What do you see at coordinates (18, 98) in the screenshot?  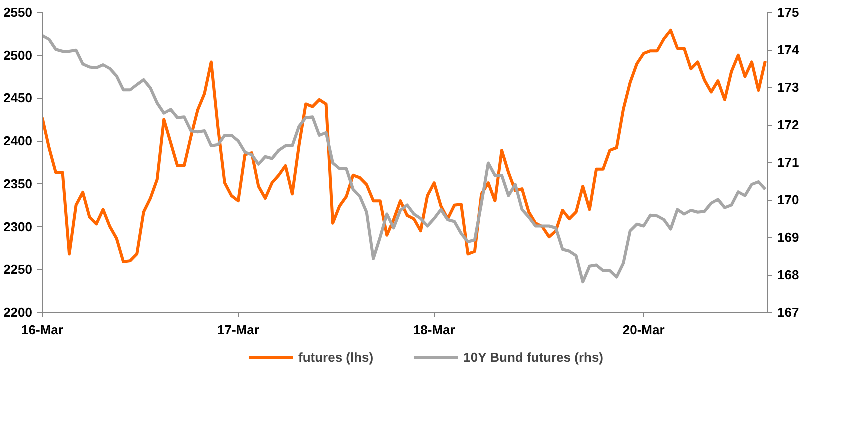 I see `y-tick-label: 2450` at bounding box center [18, 98].